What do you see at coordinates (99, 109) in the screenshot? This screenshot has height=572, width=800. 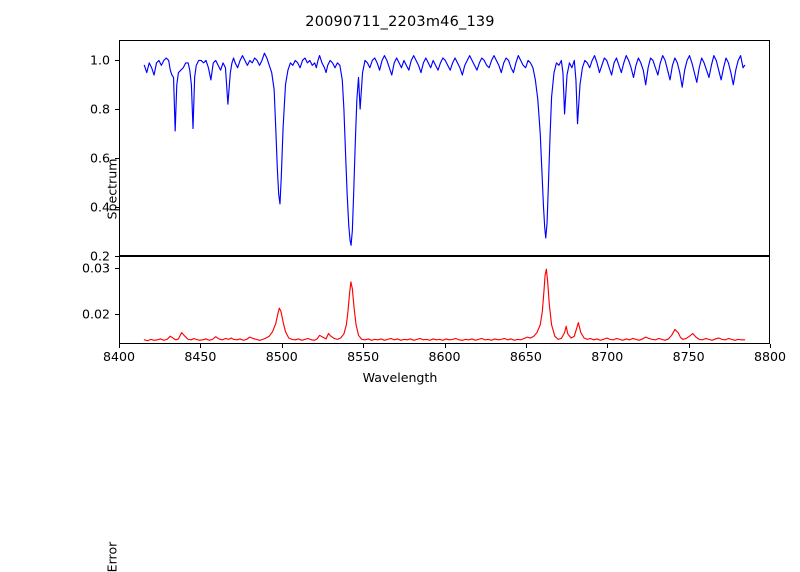 I see `y-tick-label: 0.8` at bounding box center [99, 109].